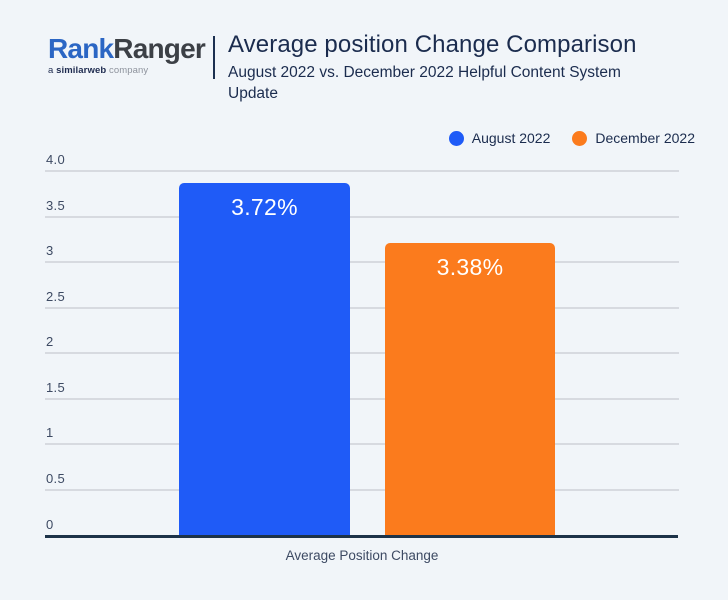  I want to click on y-tick-label: 2.5, so click(55, 296).